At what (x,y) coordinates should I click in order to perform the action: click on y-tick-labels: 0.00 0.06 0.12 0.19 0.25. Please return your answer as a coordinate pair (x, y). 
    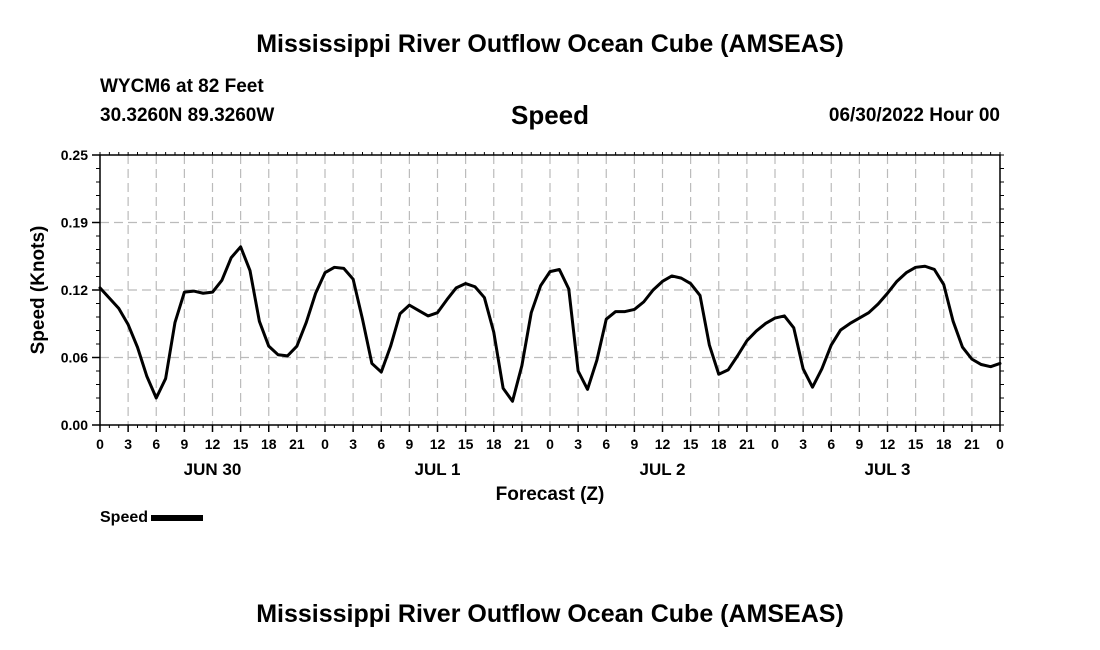
    Looking at the image, I should click on (74, 290).